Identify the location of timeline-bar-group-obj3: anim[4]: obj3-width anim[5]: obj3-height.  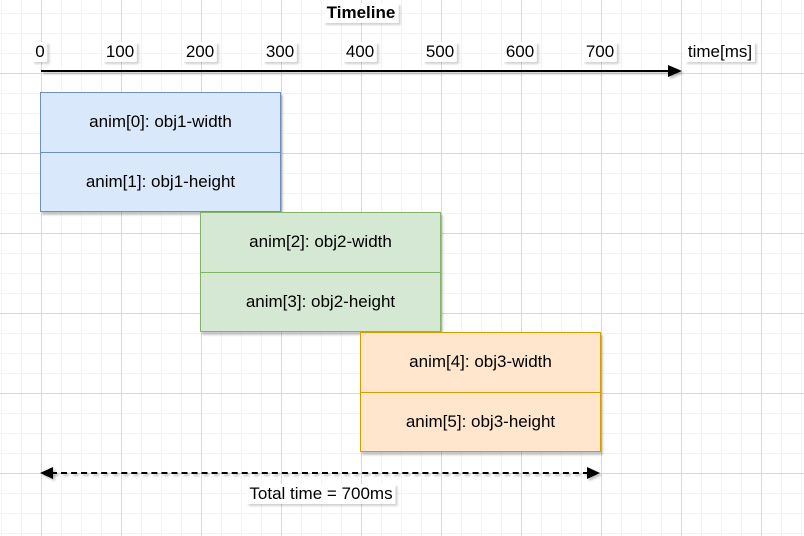
(480, 392).